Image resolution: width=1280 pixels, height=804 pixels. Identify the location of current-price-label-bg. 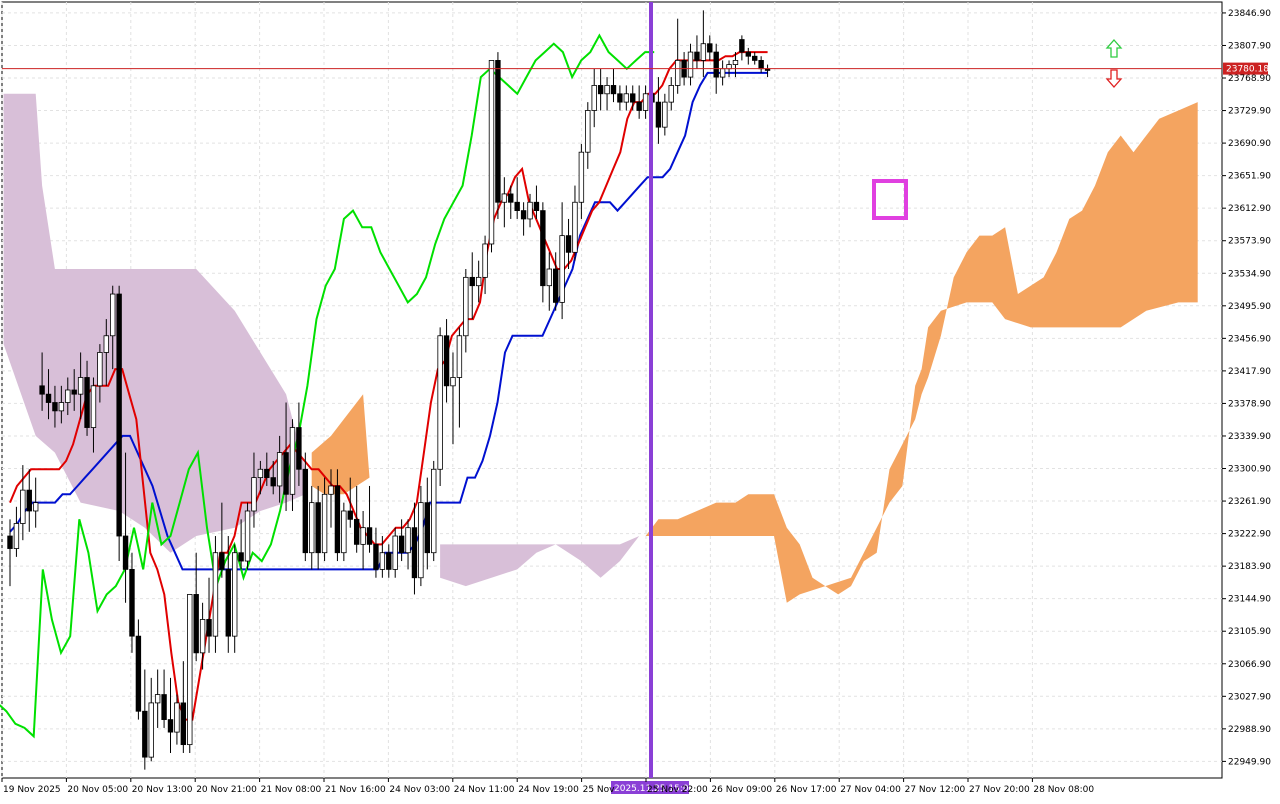
(1245, 68).